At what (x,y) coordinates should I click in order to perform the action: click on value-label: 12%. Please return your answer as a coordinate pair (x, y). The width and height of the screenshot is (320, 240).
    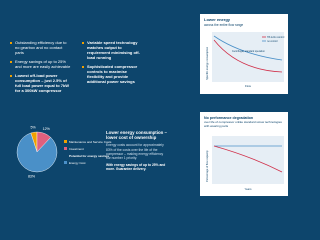
    Looking at the image, I should click on (47, 129).